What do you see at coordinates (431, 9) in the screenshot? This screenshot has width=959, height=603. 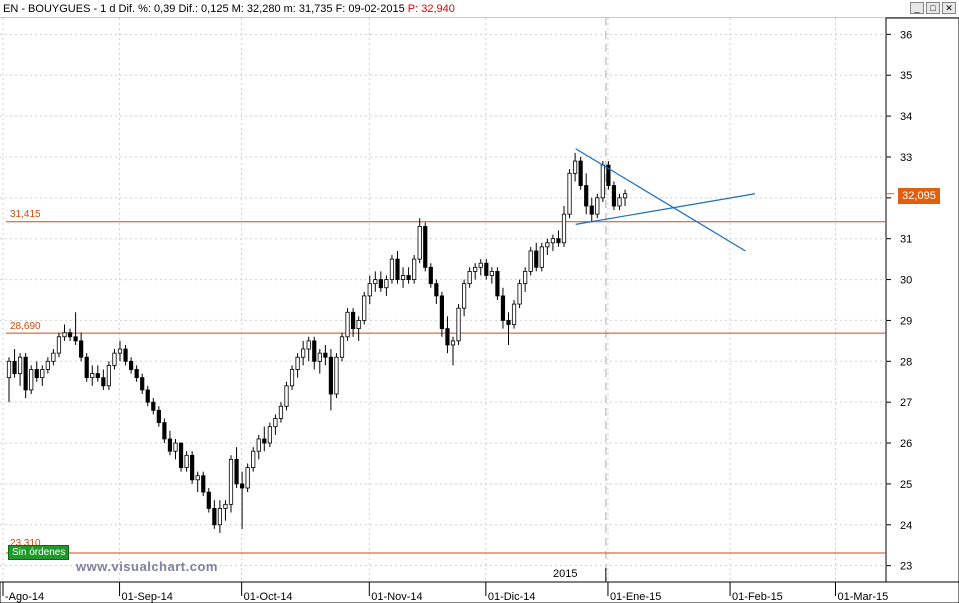 I see `title-price: P: 32,940` at bounding box center [431, 9].